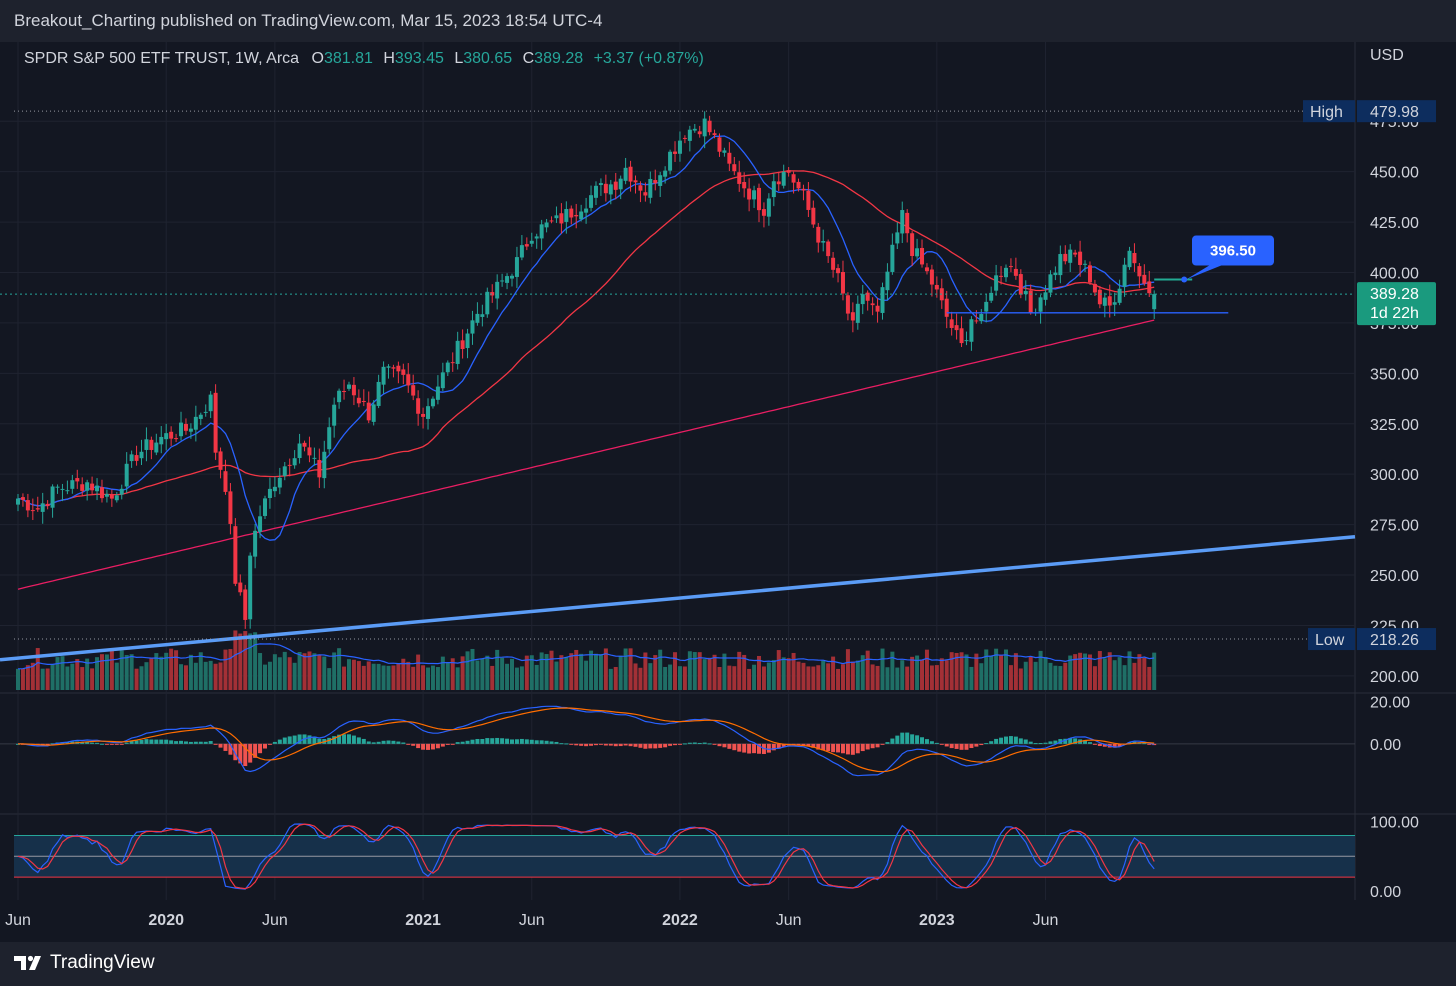 This screenshot has height=986, width=1456. What do you see at coordinates (84, 963) in the screenshot?
I see `tradingview-logo: TradingView` at bounding box center [84, 963].